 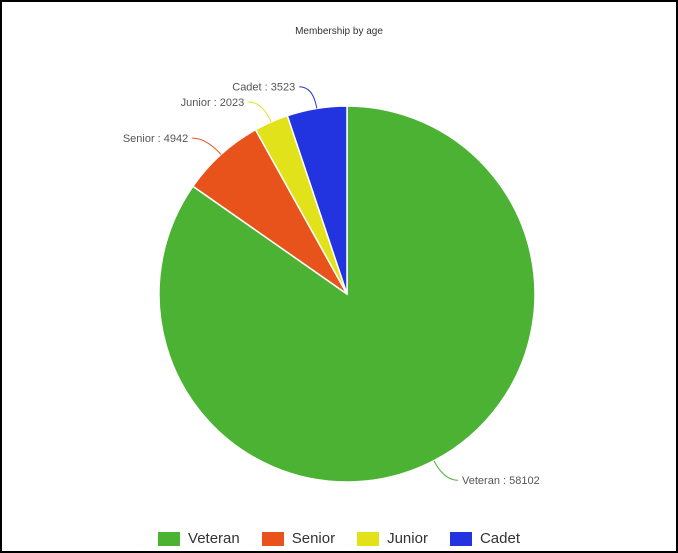 What do you see at coordinates (339, 538) in the screenshot?
I see `chart-legend: Veteran Senior Junior Cadet` at bounding box center [339, 538].